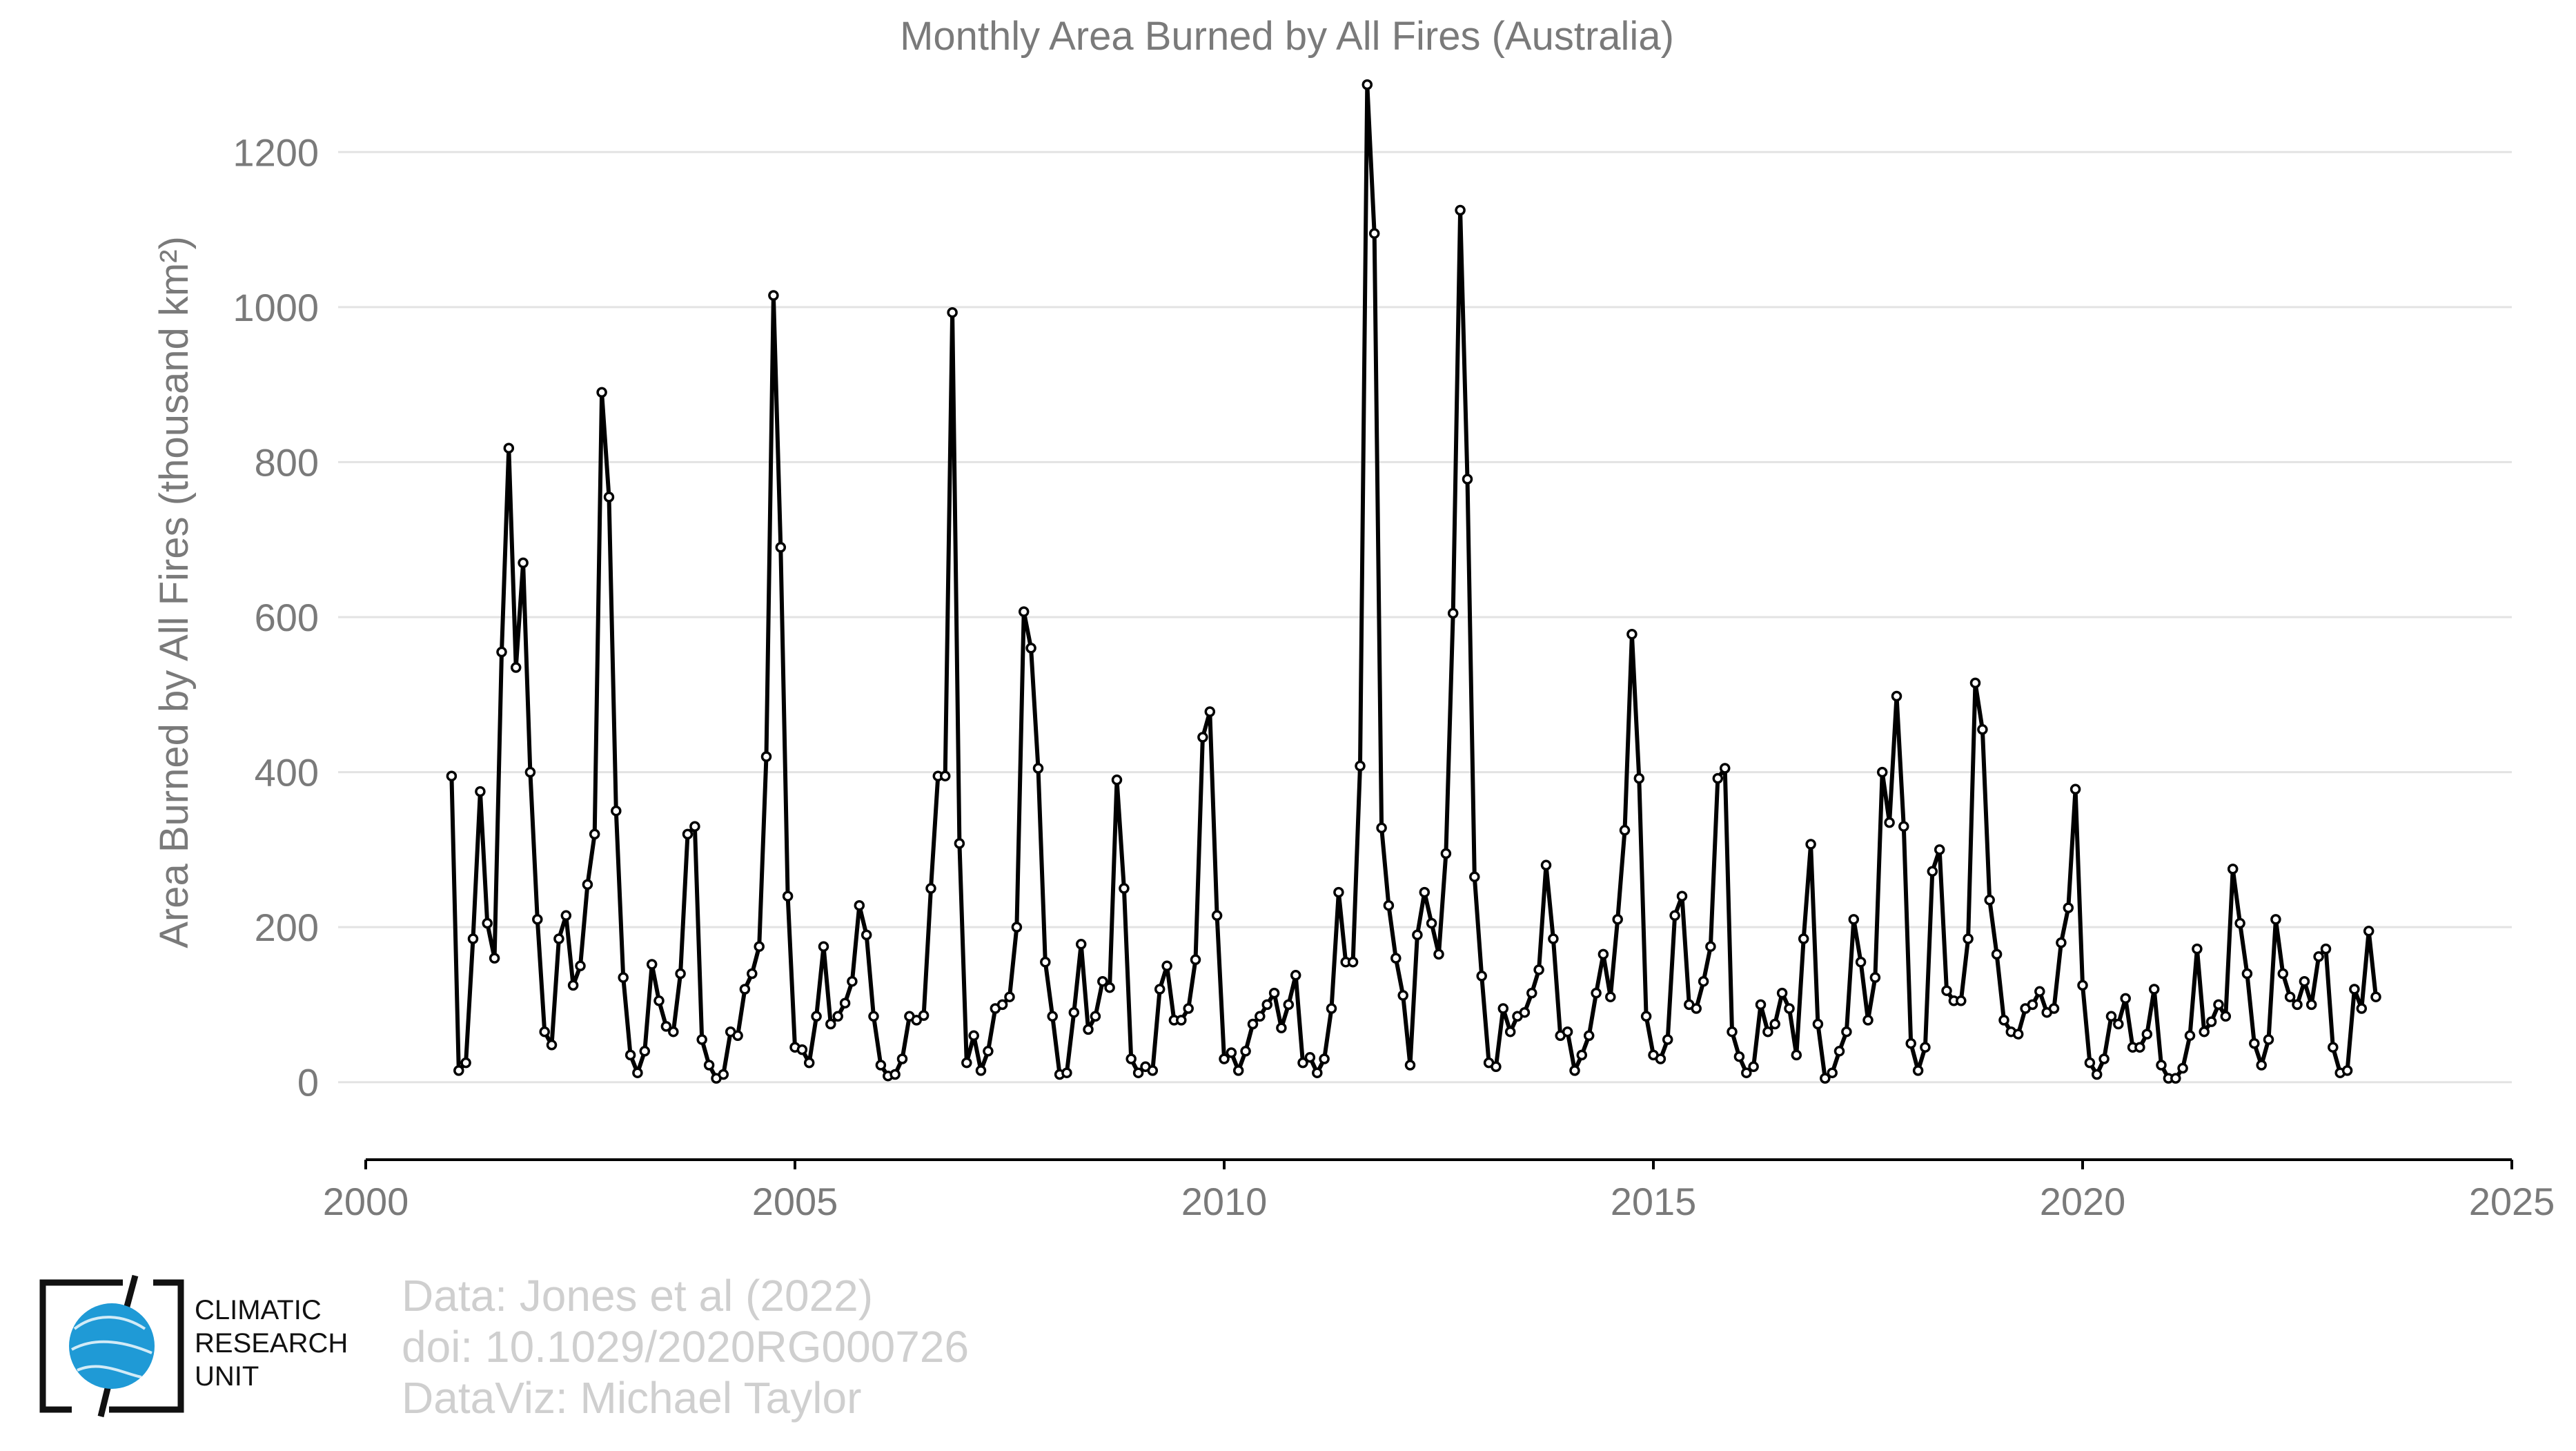  What do you see at coordinates (2083, 1201) in the screenshot?
I see `x-tick-label: 2020` at bounding box center [2083, 1201].